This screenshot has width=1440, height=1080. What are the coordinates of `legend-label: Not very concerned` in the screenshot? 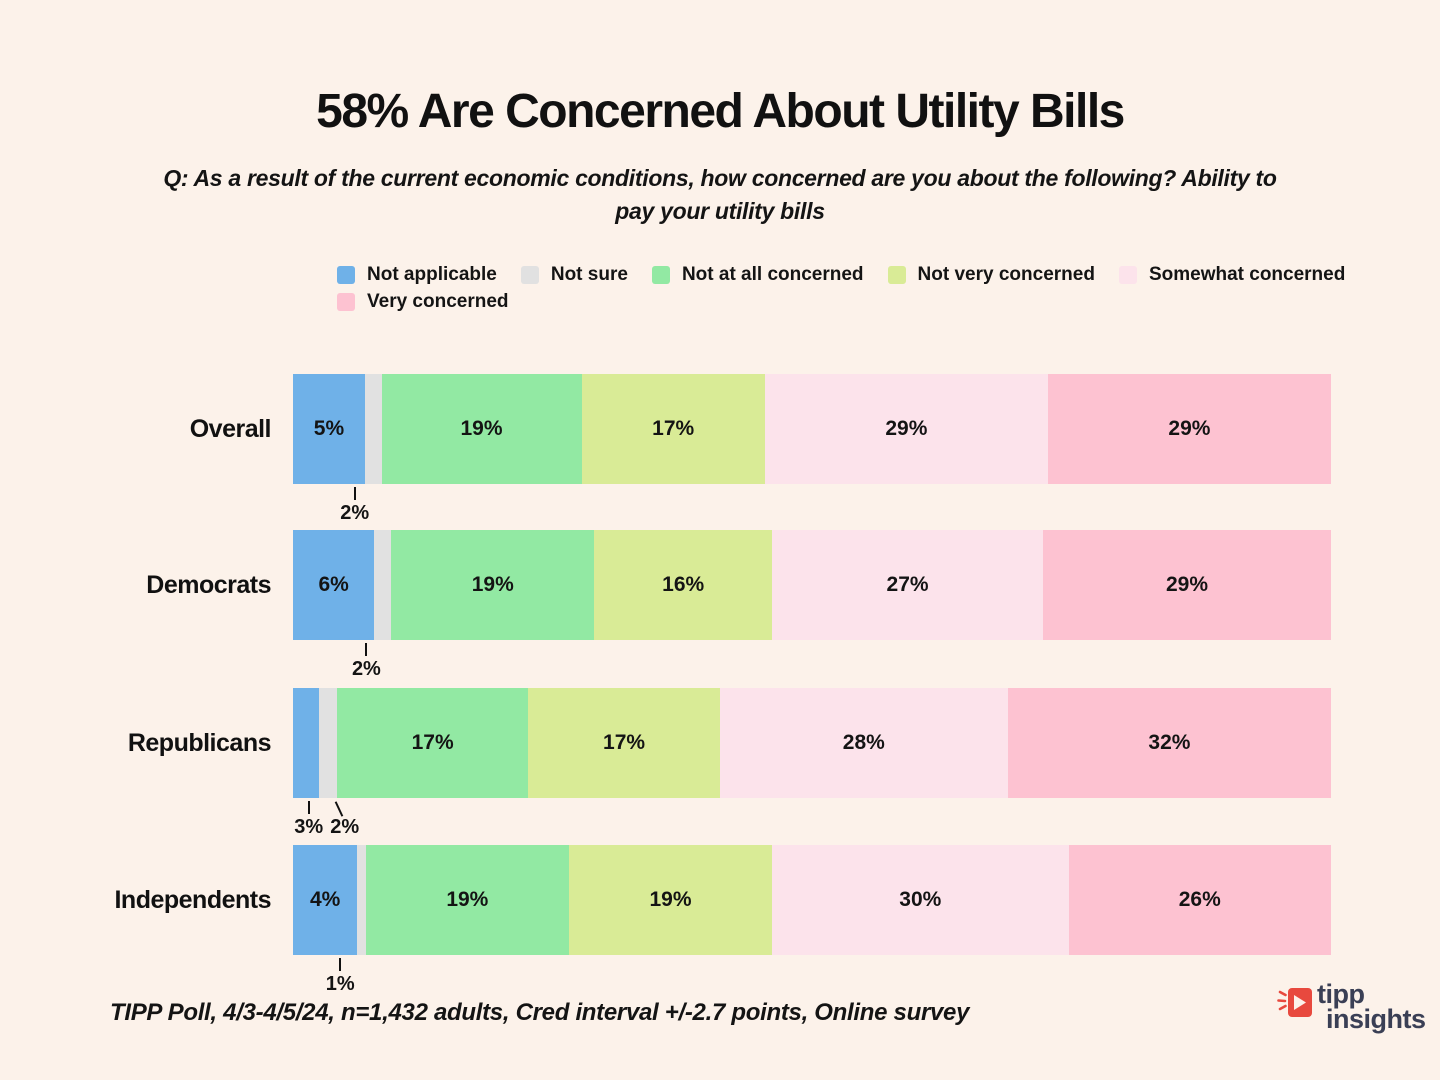 It's located at (1006, 274).